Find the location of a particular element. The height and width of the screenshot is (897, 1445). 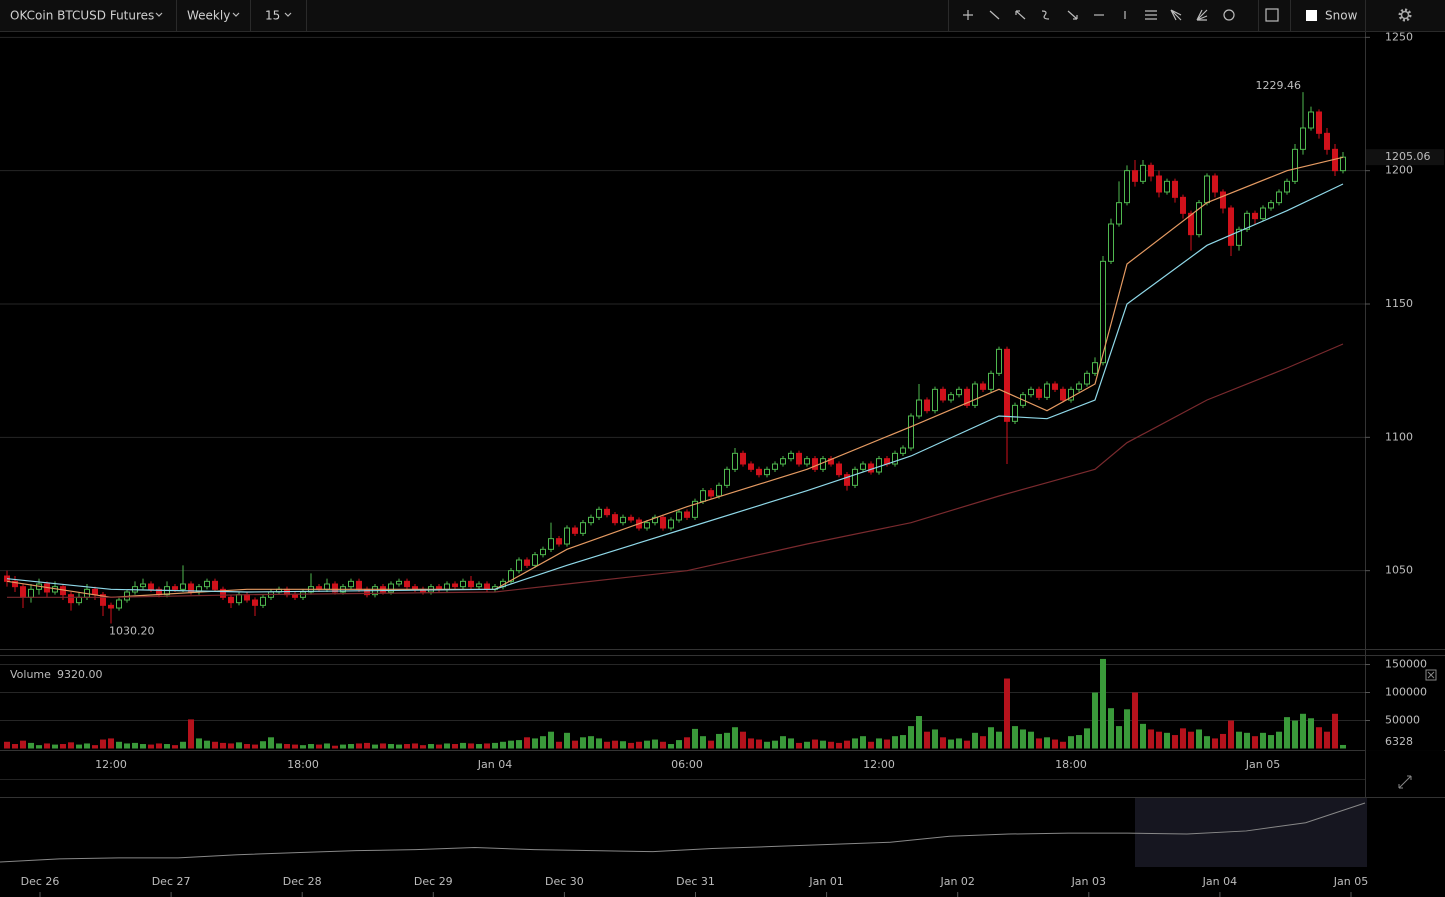

symbol-selector: OKCoin BTCUSD Futures is located at coordinates (82, 16).